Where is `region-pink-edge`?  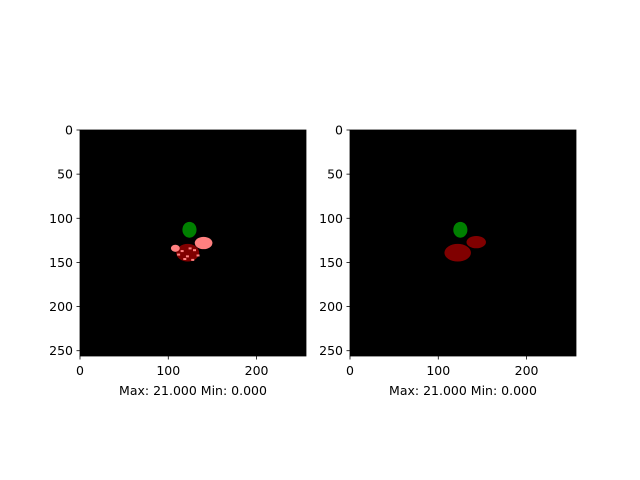
region-pink-edge is located at coordinates (175, 248).